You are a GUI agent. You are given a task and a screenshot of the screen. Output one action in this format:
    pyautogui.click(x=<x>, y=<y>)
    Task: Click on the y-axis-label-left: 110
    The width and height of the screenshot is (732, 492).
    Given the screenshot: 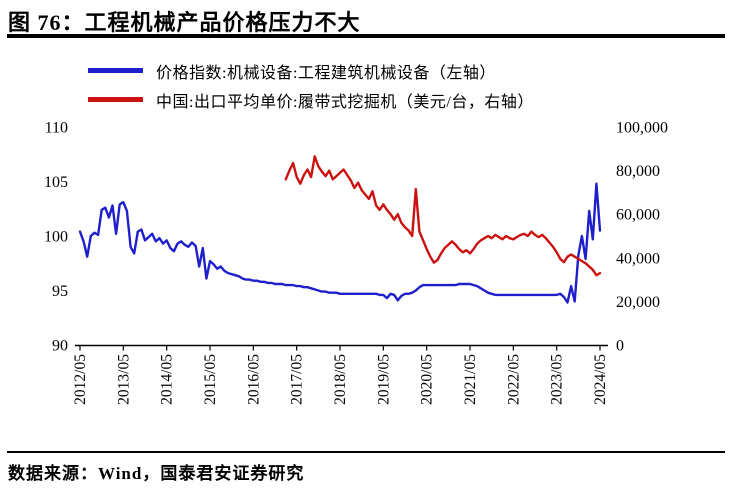 What is the action you would take?
    pyautogui.click(x=56, y=128)
    